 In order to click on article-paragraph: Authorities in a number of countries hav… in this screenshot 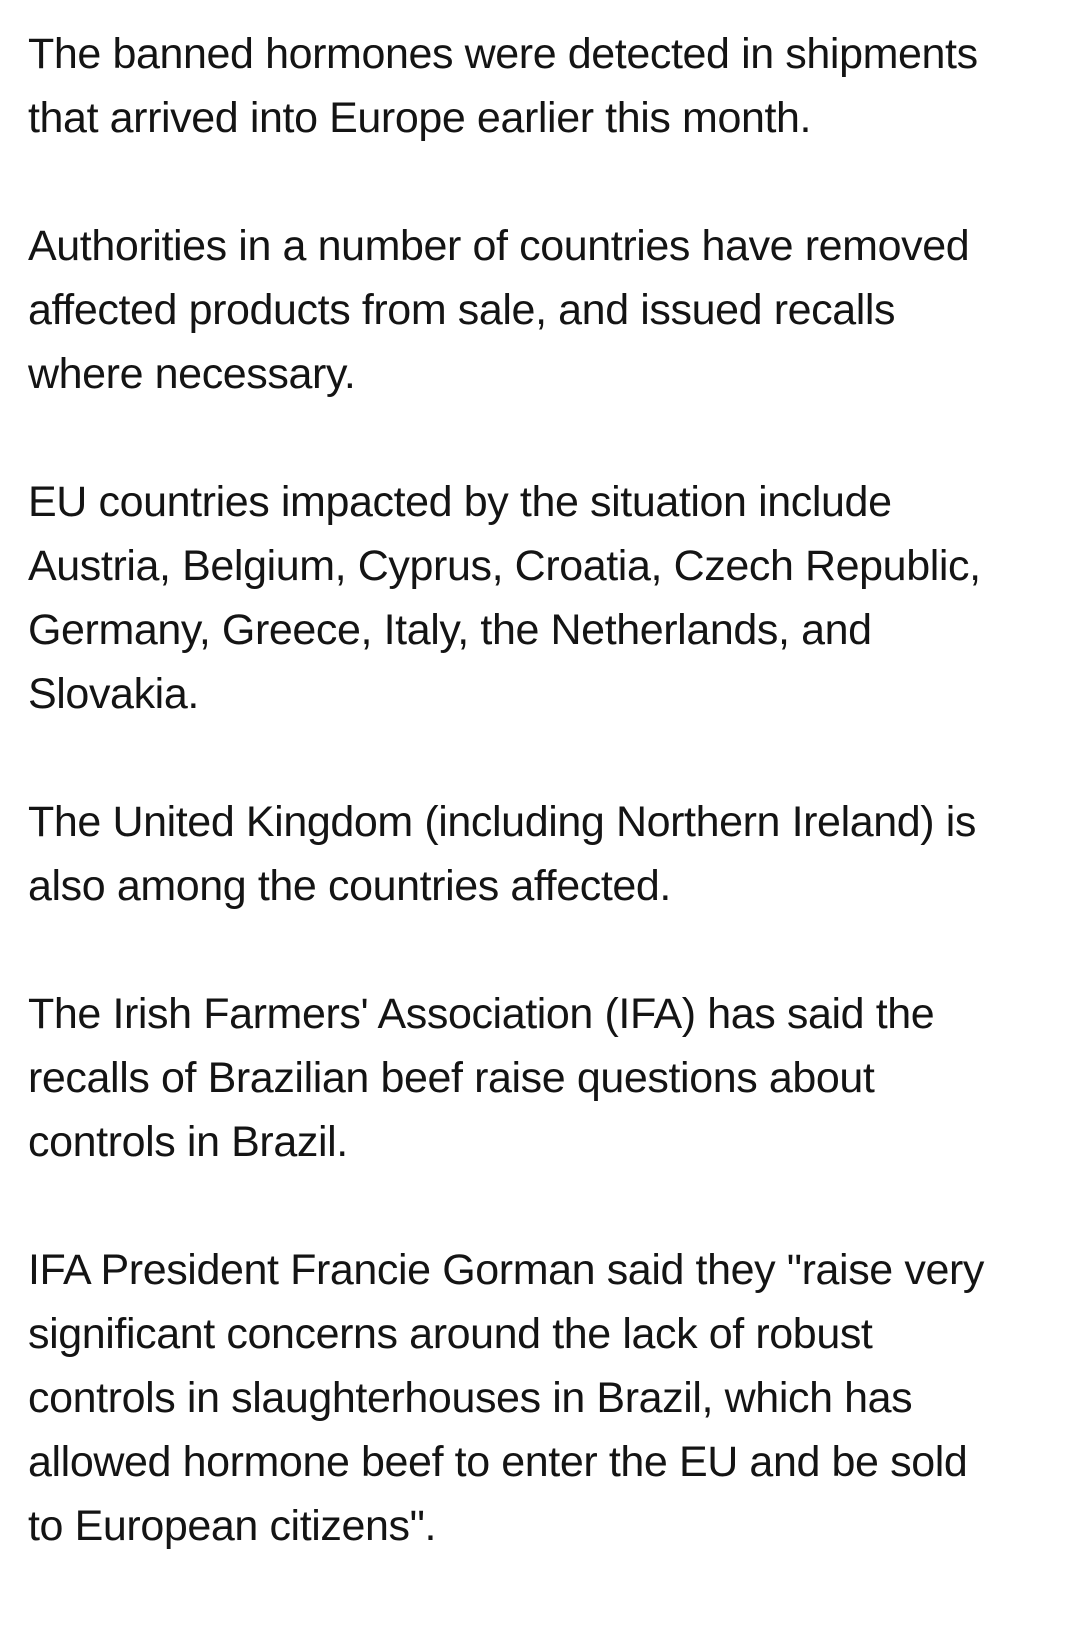, I will do `click(499, 310)`.